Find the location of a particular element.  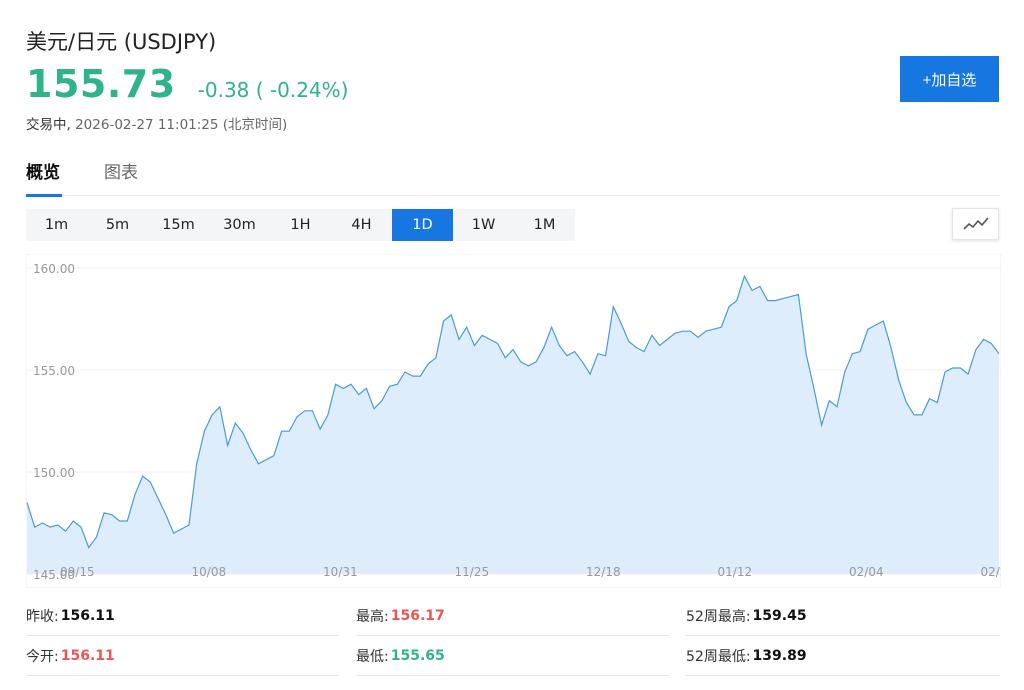

chart-type-toggle is located at coordinates (975, 224).